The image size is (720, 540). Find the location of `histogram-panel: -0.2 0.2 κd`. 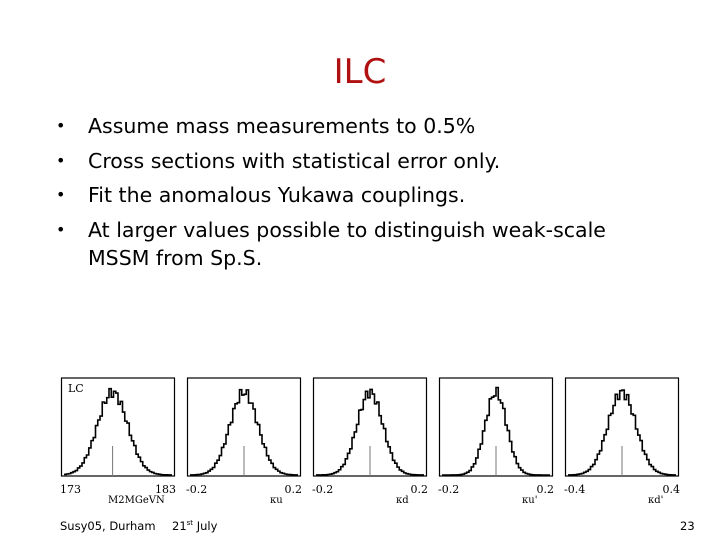

histogram-panel: -0.2 0.2 κd is located at coordinates (370, 437).